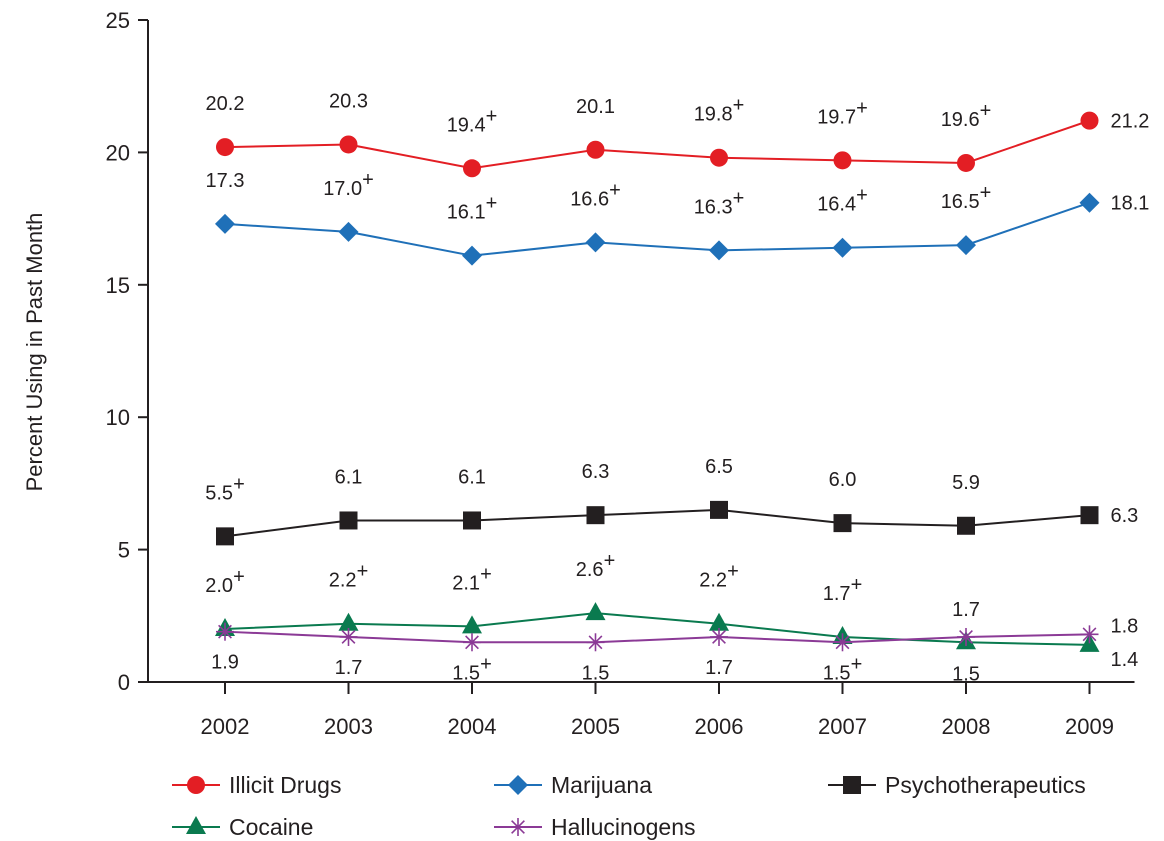 The image size is (1164, 841). Describe the element at coordinates (719, 110) in the screenshot. I see `data-label-illicit-drugs: 19.8+` at that location.